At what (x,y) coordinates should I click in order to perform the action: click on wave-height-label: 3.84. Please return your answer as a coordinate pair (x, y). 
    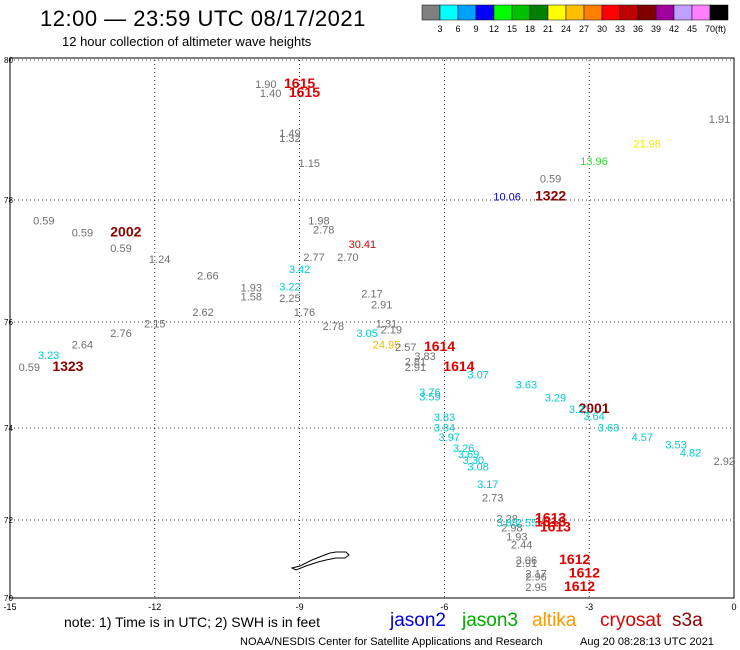
    Looking at the image, I should click on (444, 429).